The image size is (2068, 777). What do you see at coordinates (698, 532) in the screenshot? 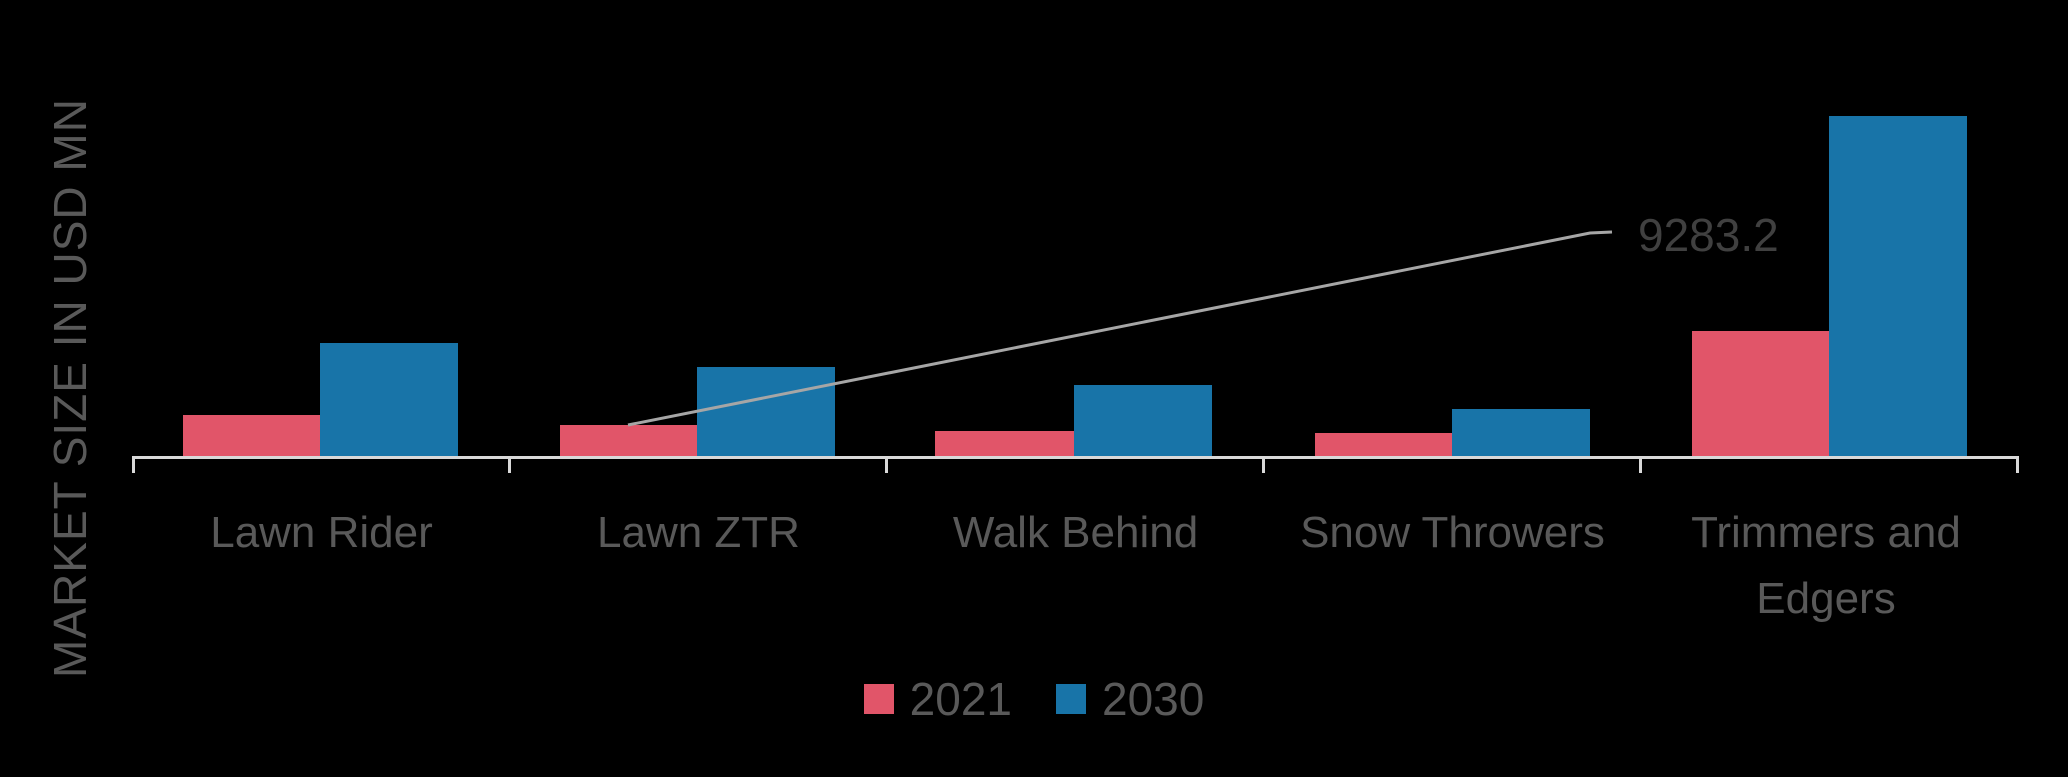
I see `x-axis-label-lawn-ztr: Lawn ZTR` at bounding box center [698, 532].